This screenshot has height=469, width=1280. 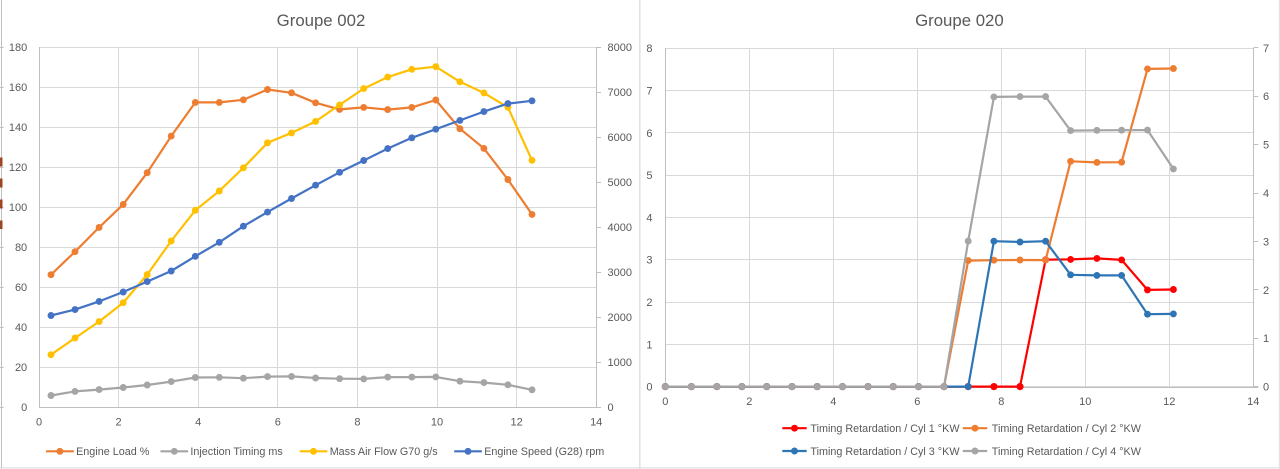 I want to click on svg-text: Engine Speed (G28) rpm, so click(x=544, y=452).